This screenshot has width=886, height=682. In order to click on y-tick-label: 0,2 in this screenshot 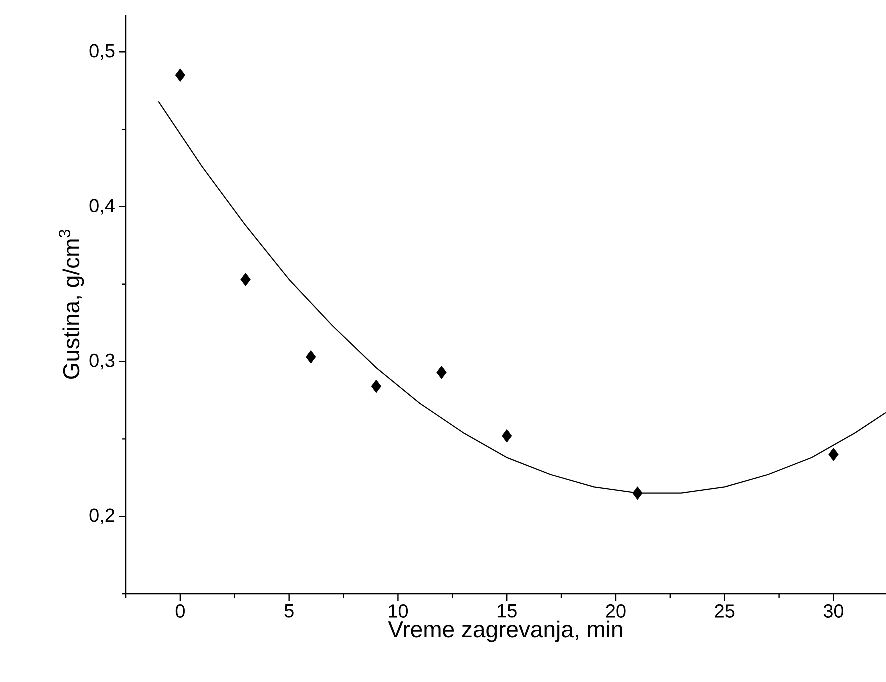, I will do `click(102, 516)`.